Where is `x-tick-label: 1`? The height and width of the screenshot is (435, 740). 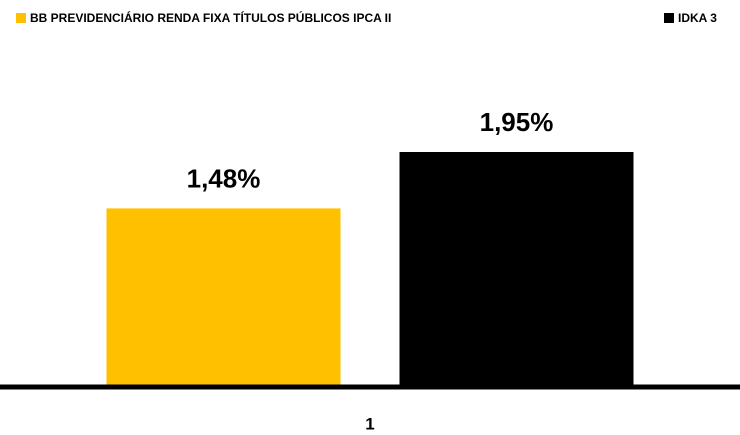
x-tick-label: 1 is located at coordinates (369, 423).